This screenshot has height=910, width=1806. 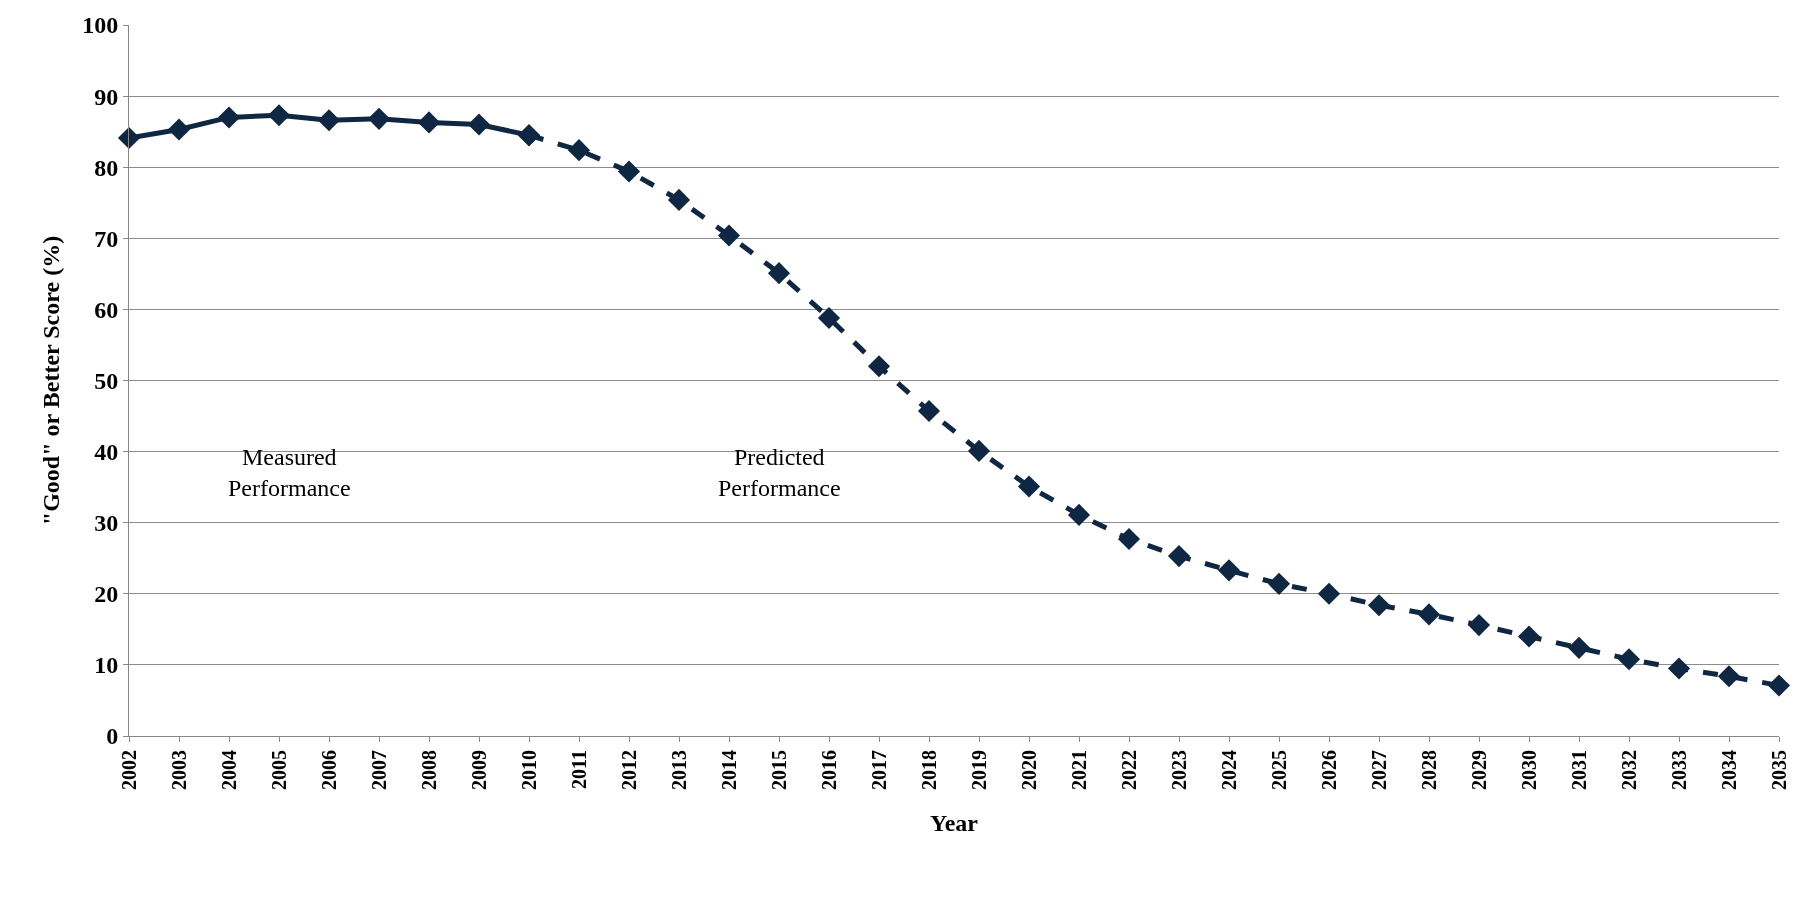 What do you see at coordinates (428, 770) in the screenshot?
I see `x-tick-label: 2008` at bounding box center [428, 770].